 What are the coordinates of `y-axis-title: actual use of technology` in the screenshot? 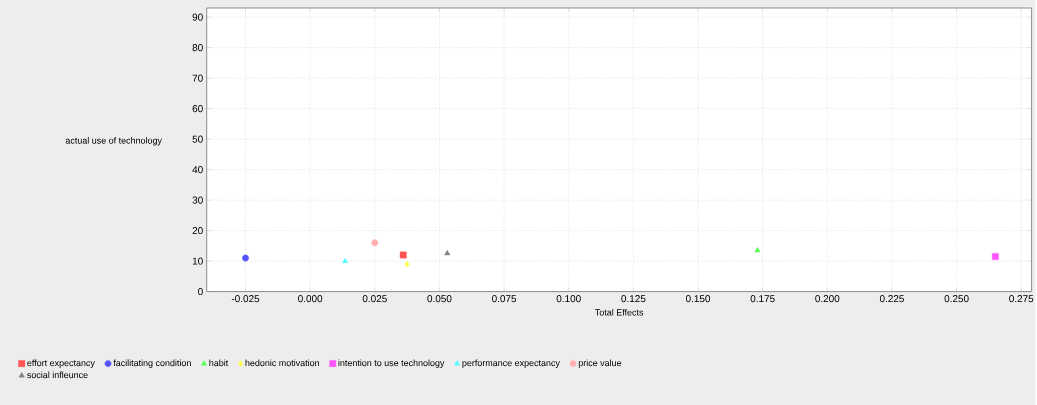 It's located at (113, 141).